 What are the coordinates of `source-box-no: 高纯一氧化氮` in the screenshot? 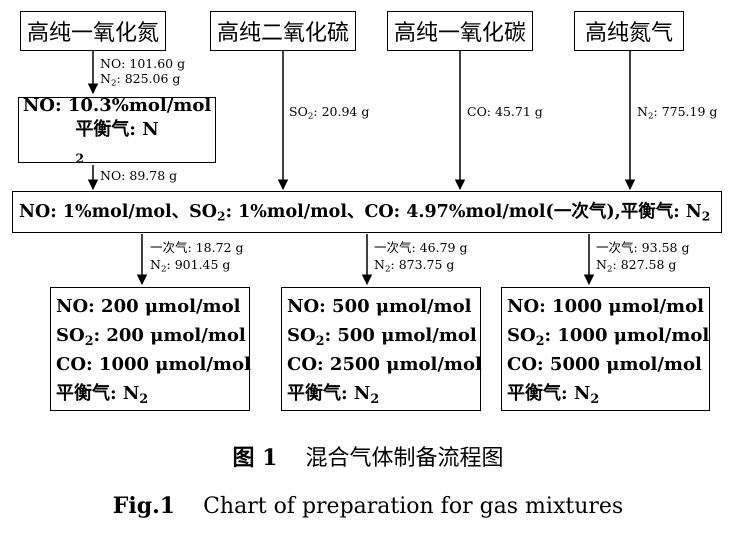 It's located at (93, 31).